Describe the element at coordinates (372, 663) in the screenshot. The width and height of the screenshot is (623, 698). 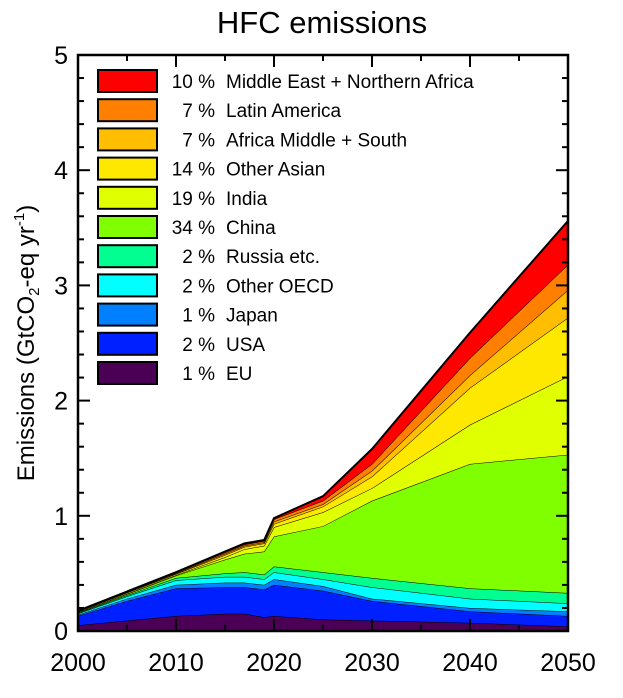
I see `x-tick-label: 2030` at that location.